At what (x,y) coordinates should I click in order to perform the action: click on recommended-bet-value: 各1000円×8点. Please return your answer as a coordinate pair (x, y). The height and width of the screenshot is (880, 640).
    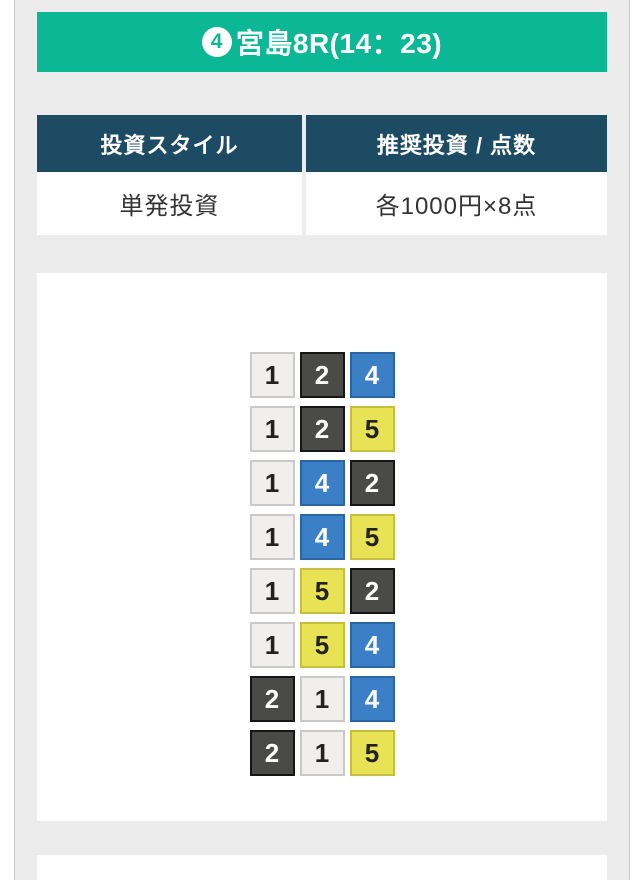
    Looking at the image, I should click on (456, 203).